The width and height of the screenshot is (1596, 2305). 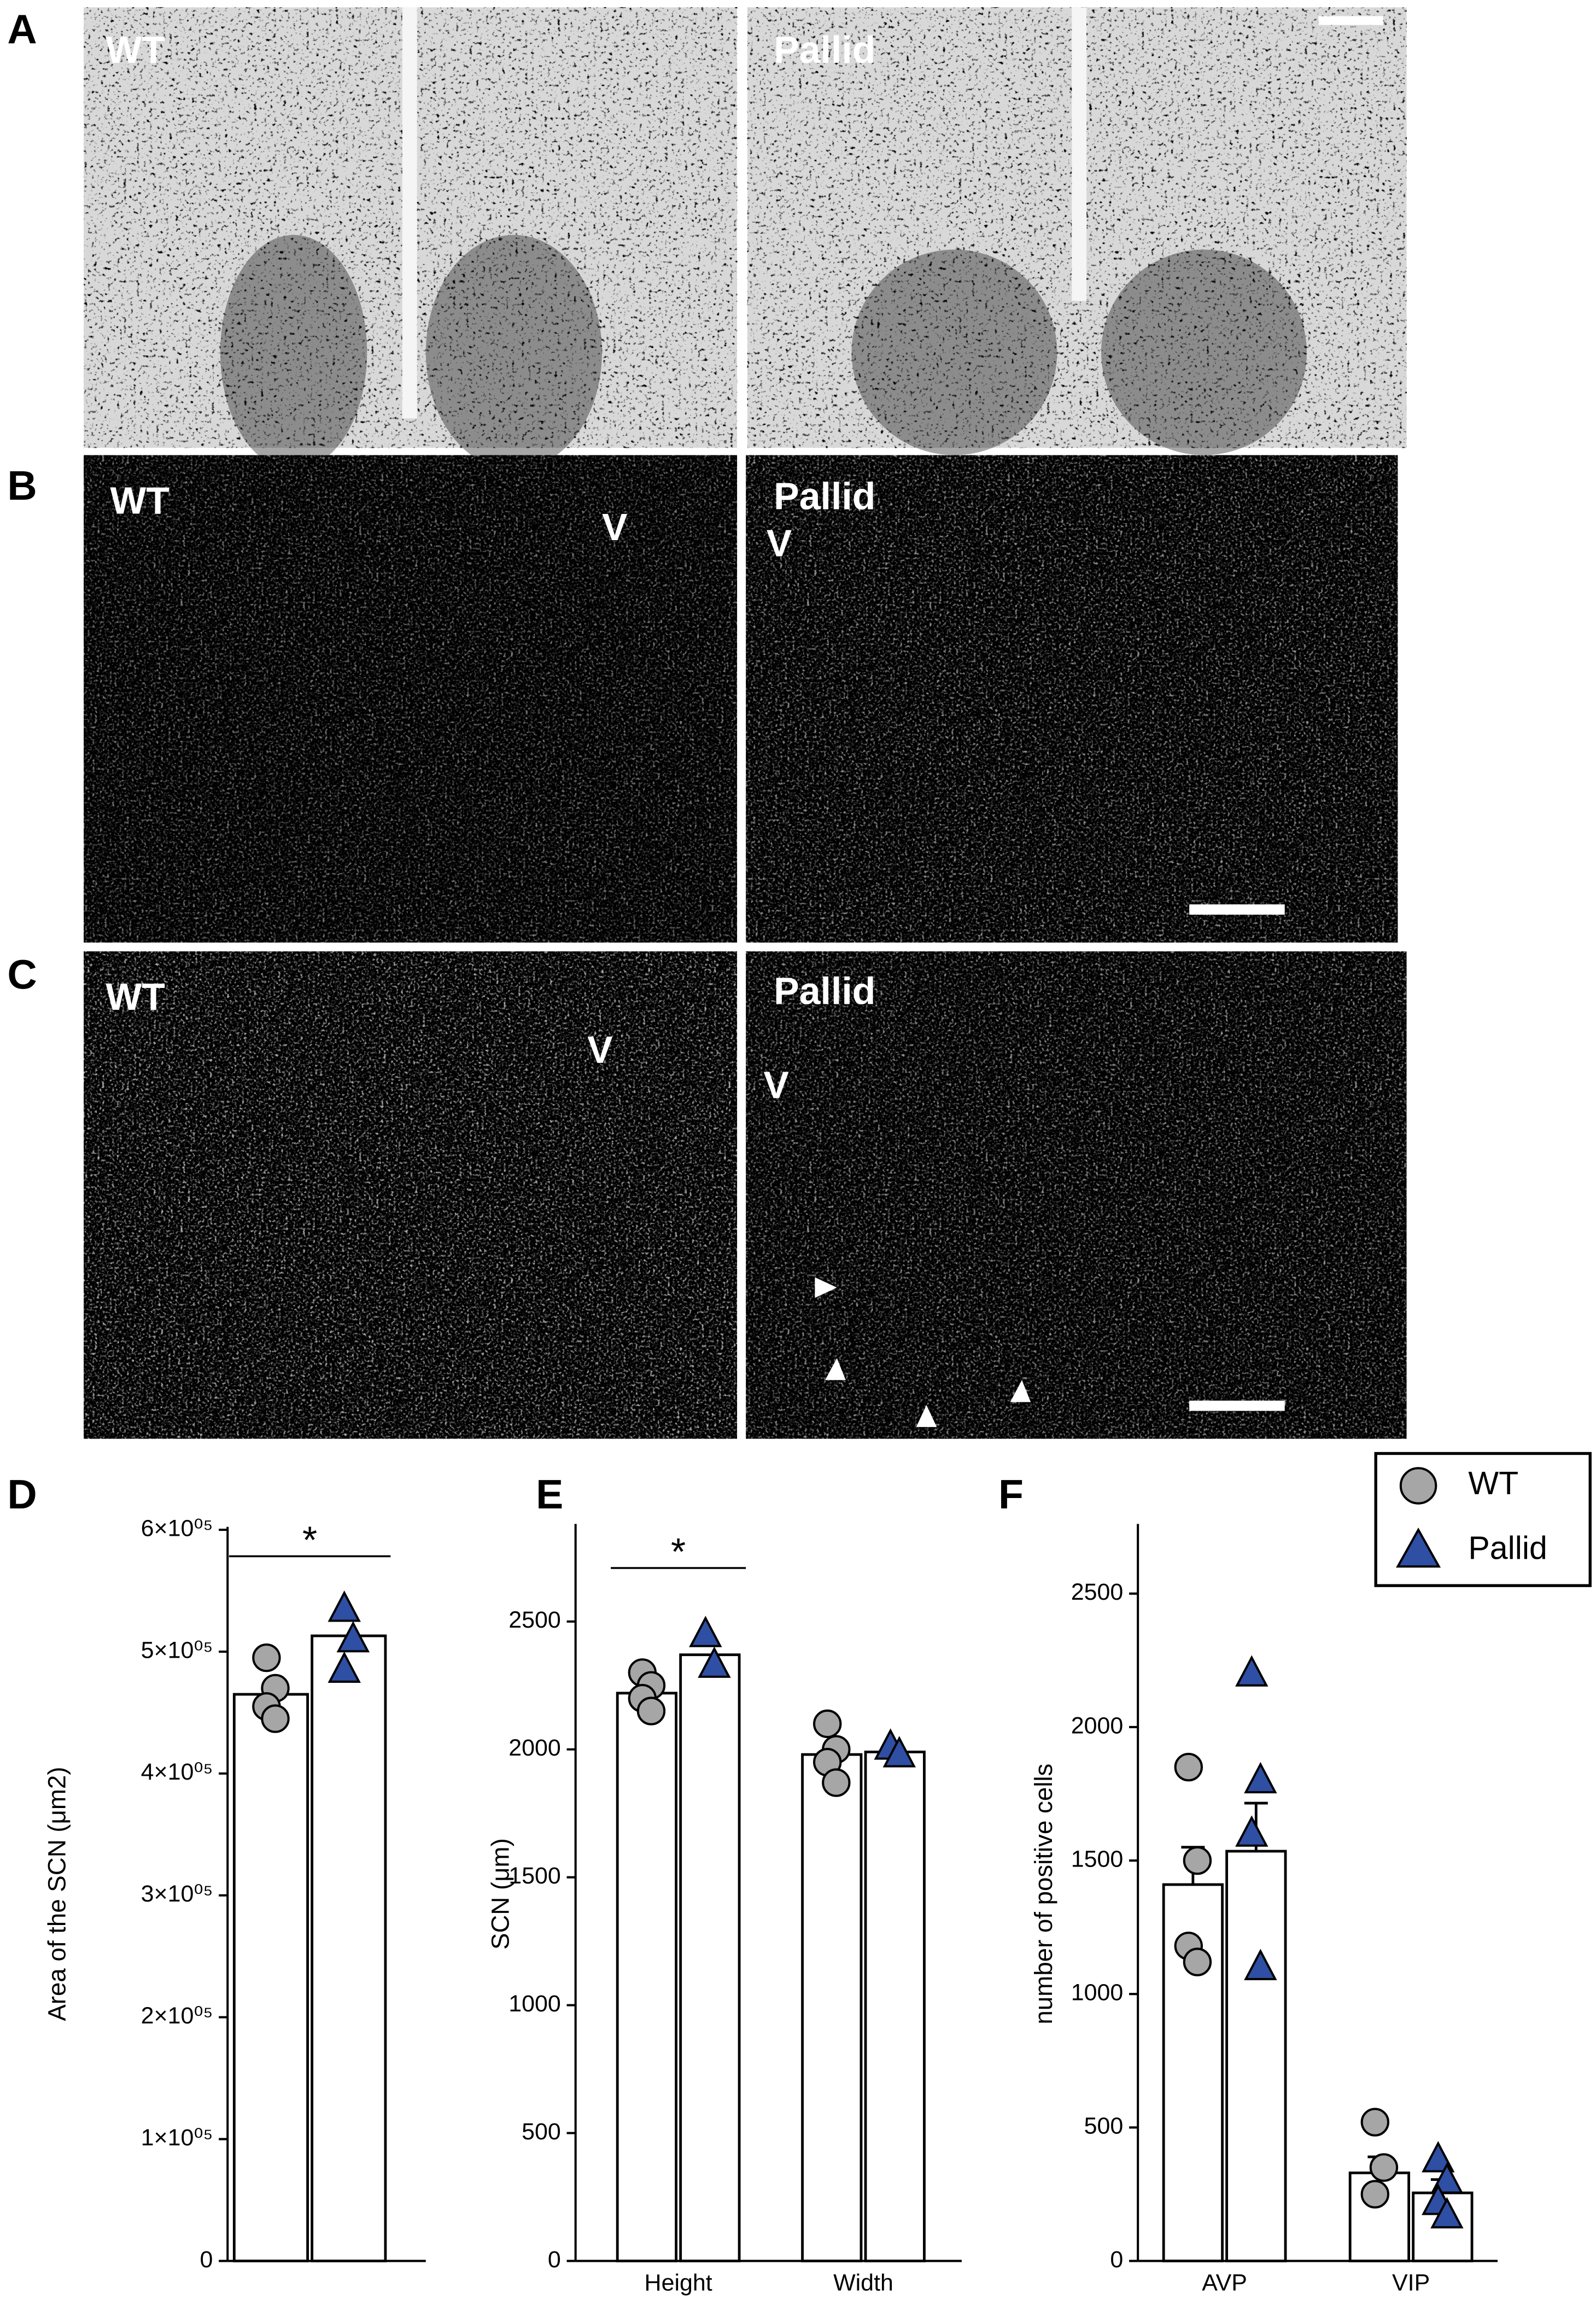 What do you see at coordinates (177, 1650) in the screenshot?
I see `y-tick-label: 5×10⁰⁵` at bounding box center [177, 1650].